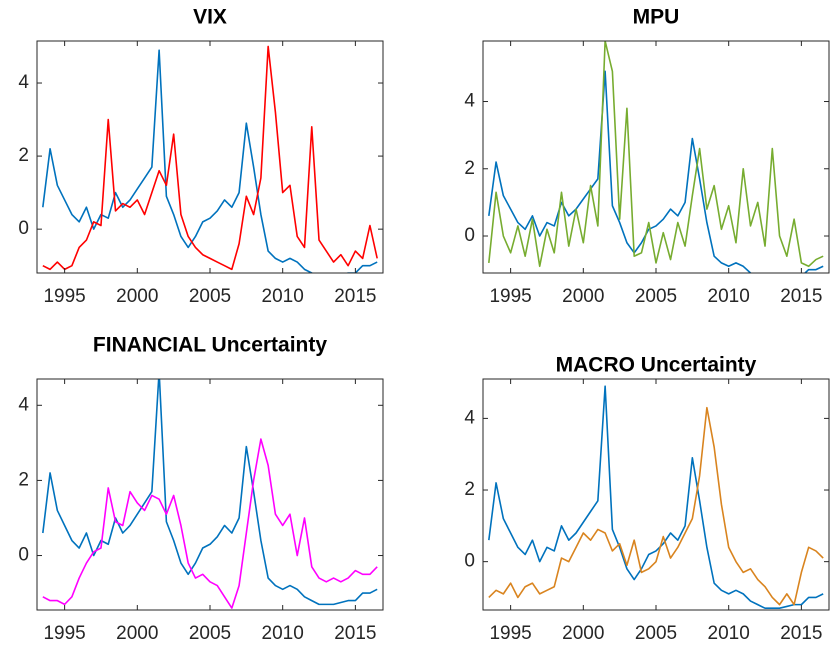 Image resolution: width=840 pixels, height=651 pixels. I want to click on chart-title: MACRO Uncertainty, so click(656, 365).